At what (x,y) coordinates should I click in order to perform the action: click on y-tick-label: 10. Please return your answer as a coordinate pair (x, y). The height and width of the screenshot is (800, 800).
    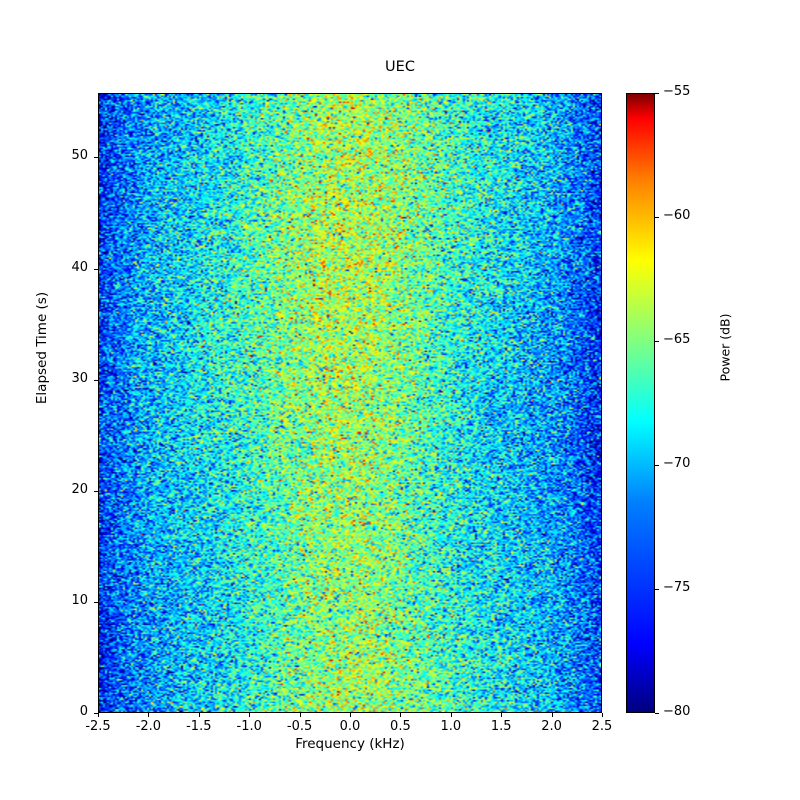
    Looking at the image, I should click on (79, 600).